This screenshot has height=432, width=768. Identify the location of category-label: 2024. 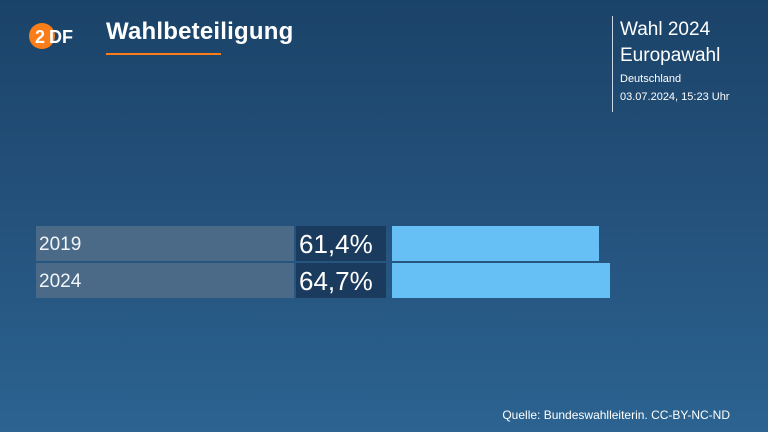
(60, 281).